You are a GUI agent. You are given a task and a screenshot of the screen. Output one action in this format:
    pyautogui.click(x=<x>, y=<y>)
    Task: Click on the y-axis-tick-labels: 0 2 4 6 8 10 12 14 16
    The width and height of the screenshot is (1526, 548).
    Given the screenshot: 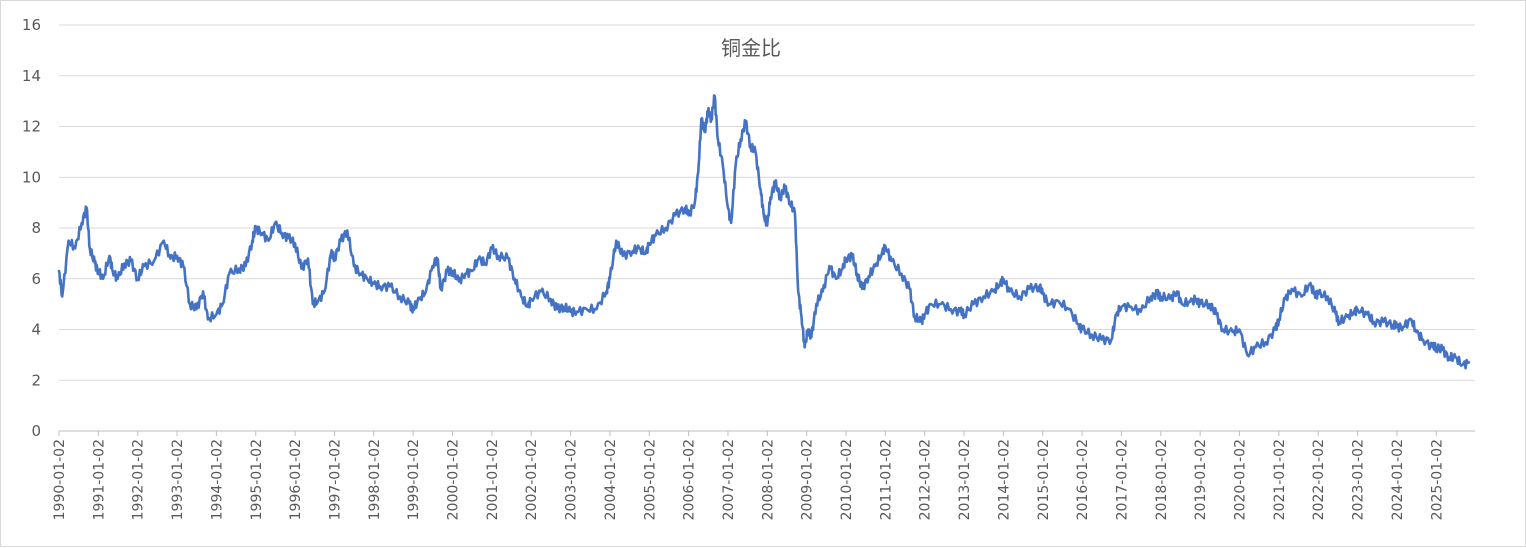 What is the action you would take?
    pyautogui.click(x=31, y=228)
    